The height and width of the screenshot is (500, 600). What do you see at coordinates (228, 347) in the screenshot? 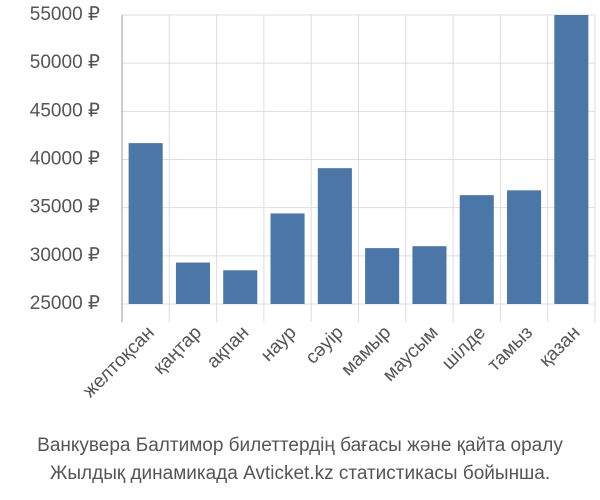
I see `x-tick-label: ақпан` at bounding box center [228, 347].